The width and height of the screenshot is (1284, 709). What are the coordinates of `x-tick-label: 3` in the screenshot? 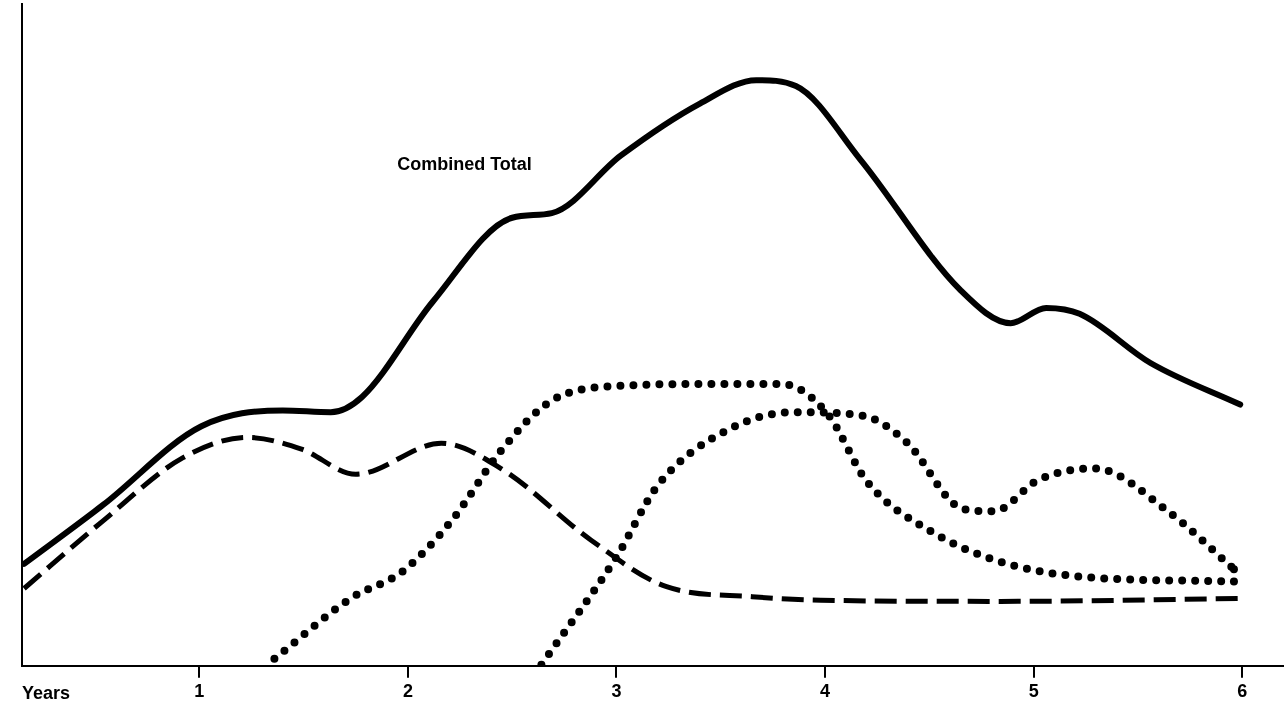 It's located at (616, 690).